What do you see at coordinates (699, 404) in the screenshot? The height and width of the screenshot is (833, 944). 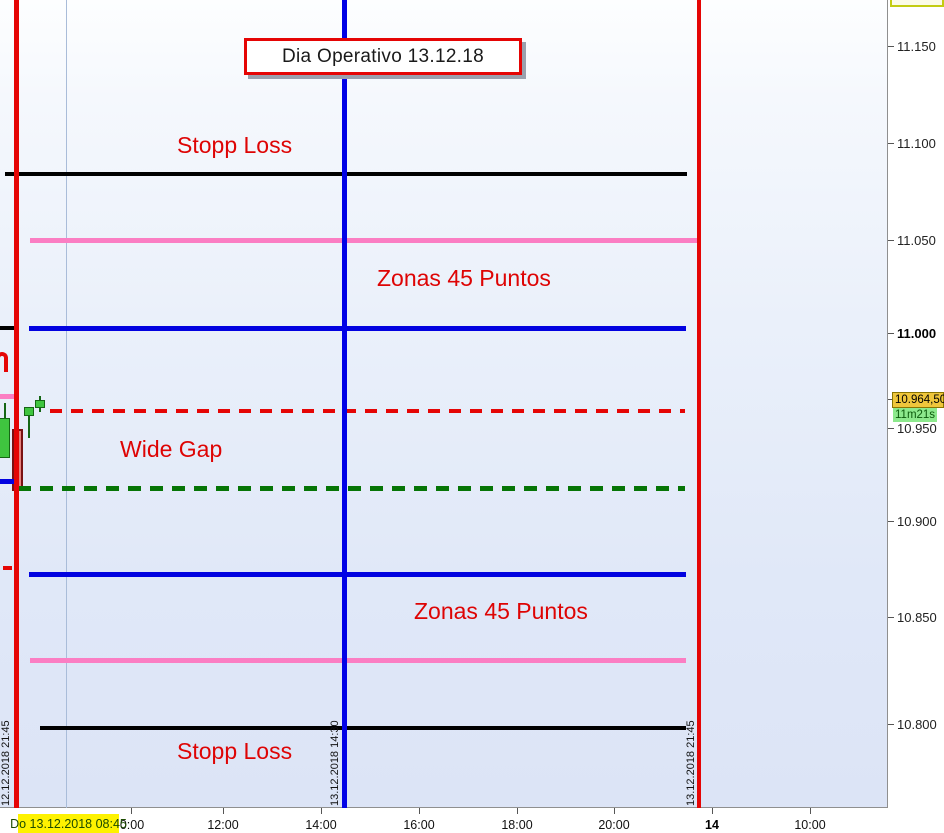 I see `session-line-right-red` at bounding box center [699, 404].